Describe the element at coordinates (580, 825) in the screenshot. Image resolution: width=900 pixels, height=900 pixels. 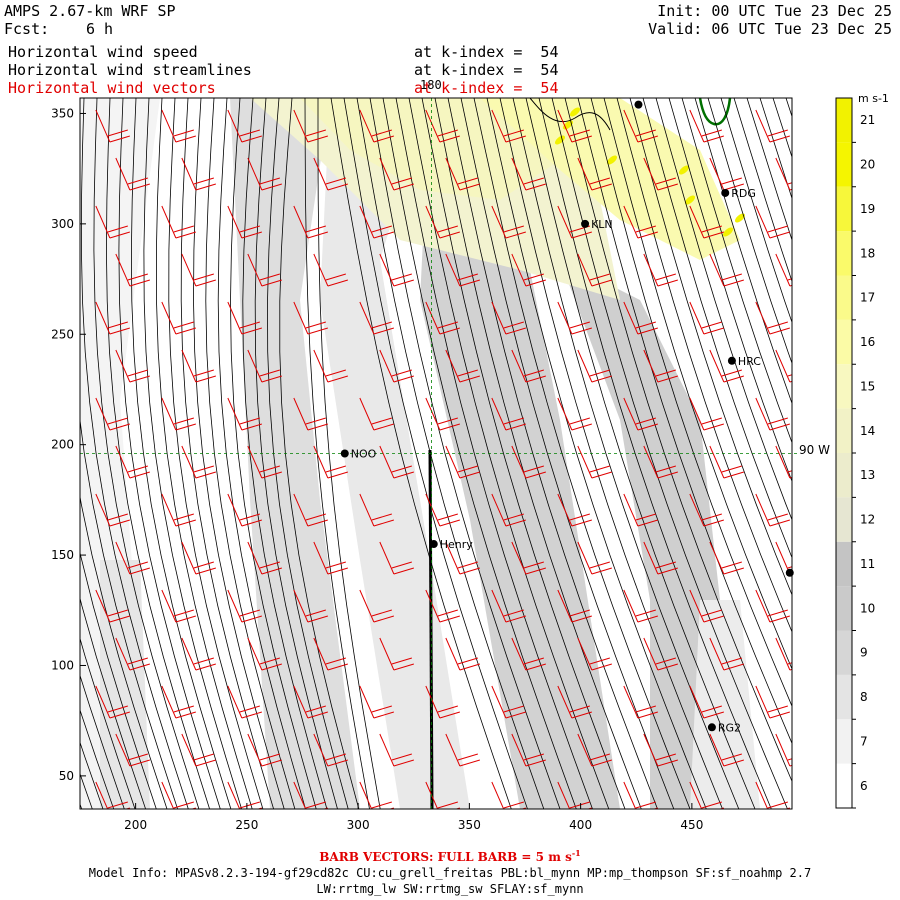
I see `x-tick-label-4: 400` at that location.